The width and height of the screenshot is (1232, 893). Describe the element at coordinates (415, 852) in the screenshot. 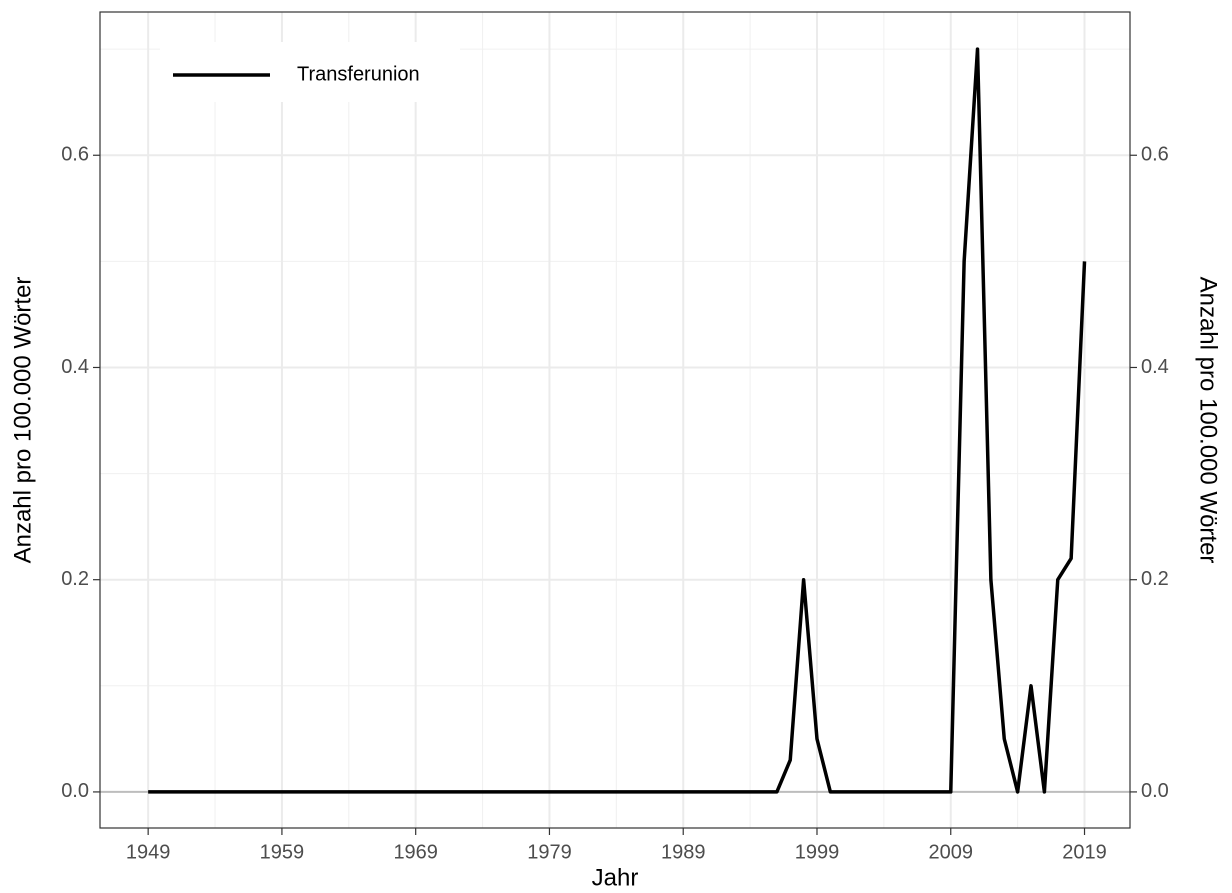

I see `x-tick-label: 1969` at that location.